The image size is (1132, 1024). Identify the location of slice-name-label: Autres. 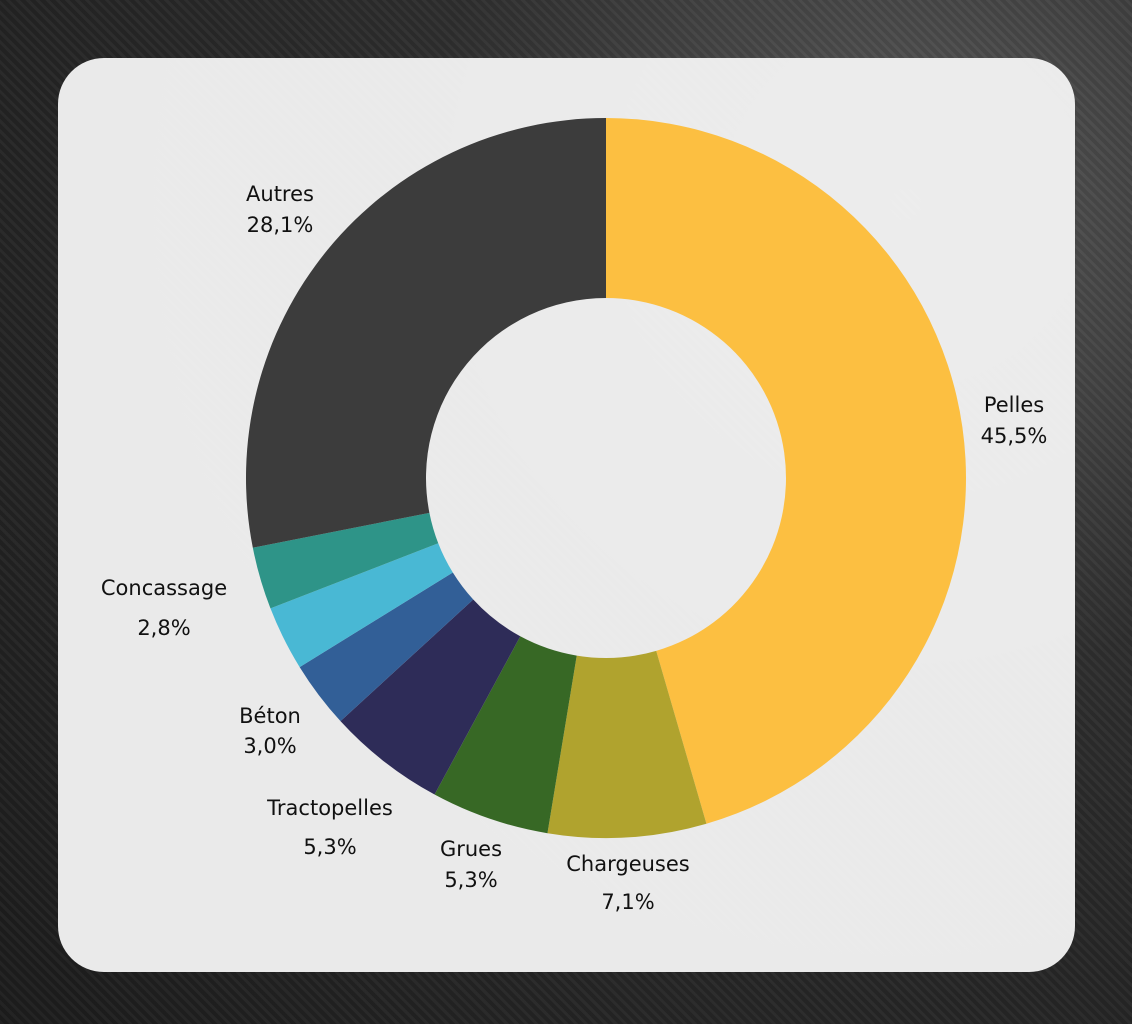
(280, 194).